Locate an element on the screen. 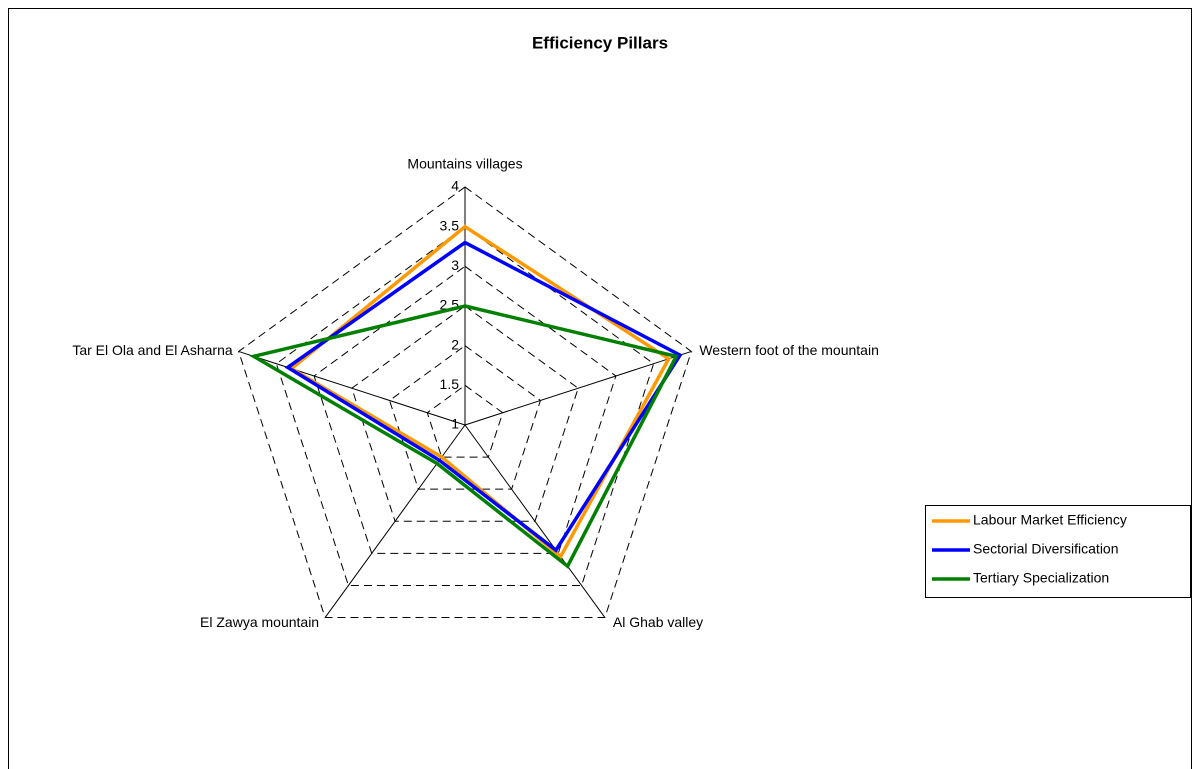 This screenshot has width=1200, height=769. legend-label: Tertiary Specialization is located at coordinates (1041, 578).